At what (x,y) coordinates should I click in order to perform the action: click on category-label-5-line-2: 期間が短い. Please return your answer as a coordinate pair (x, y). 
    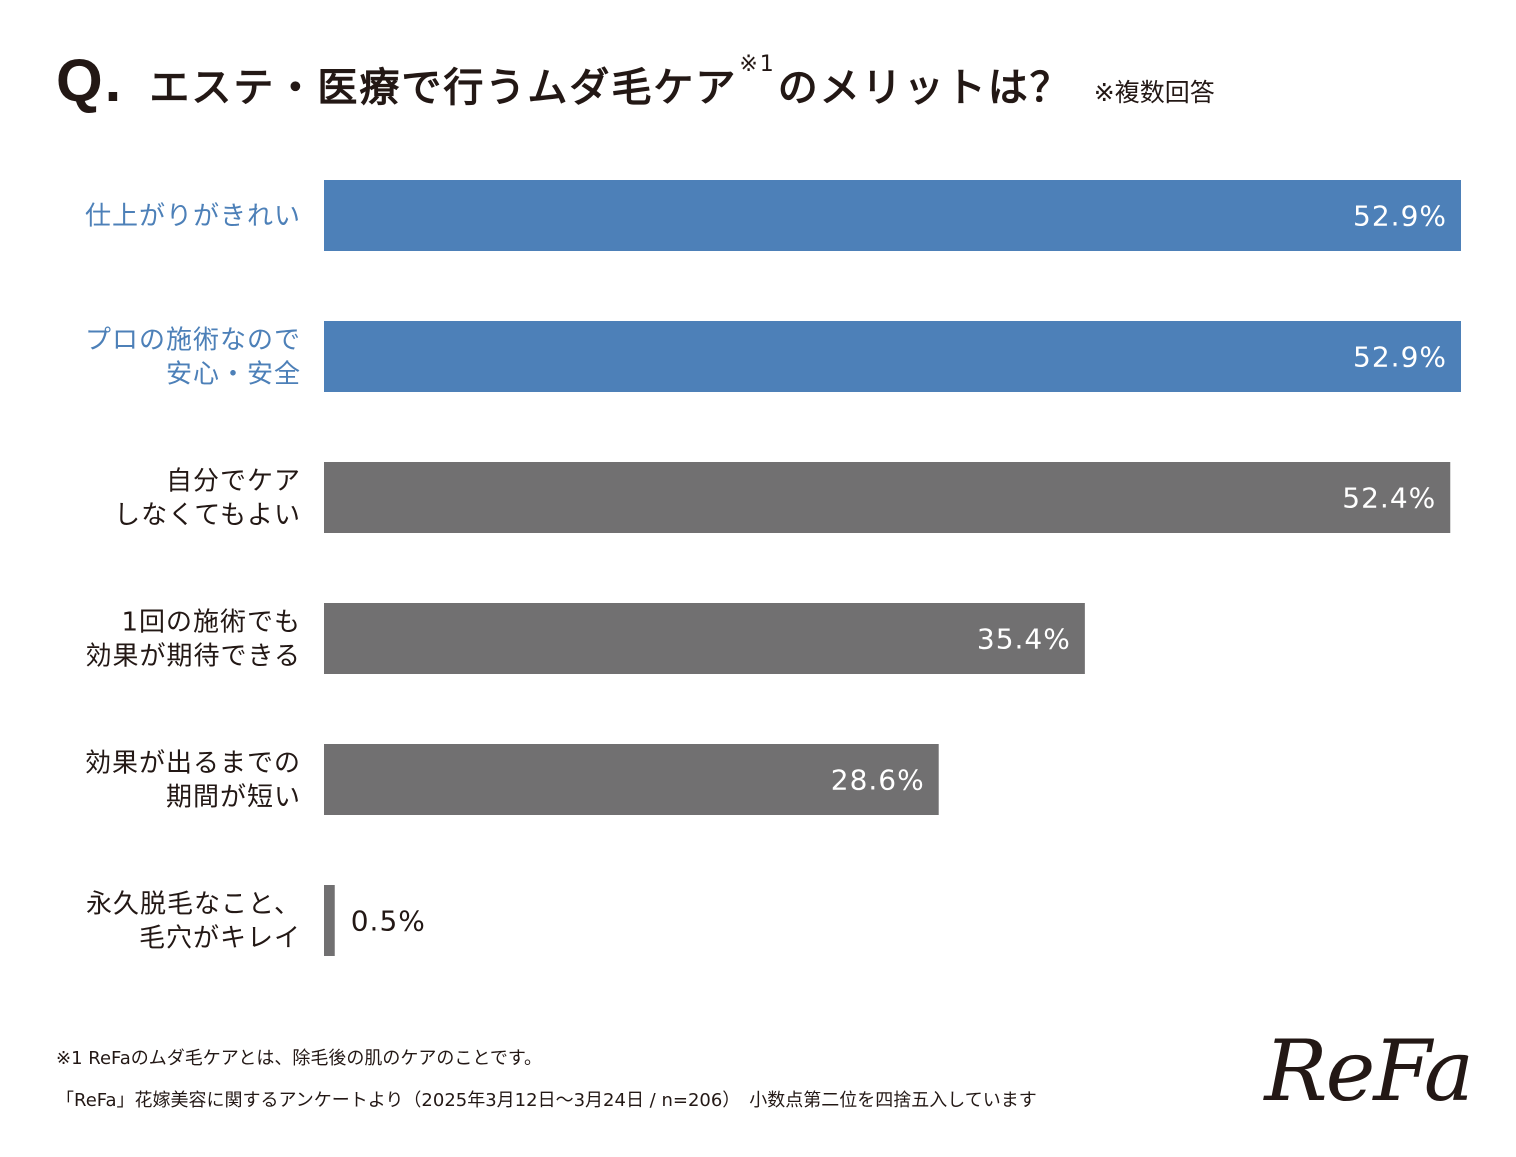
    Looking at the image, I should click on (233, 798).